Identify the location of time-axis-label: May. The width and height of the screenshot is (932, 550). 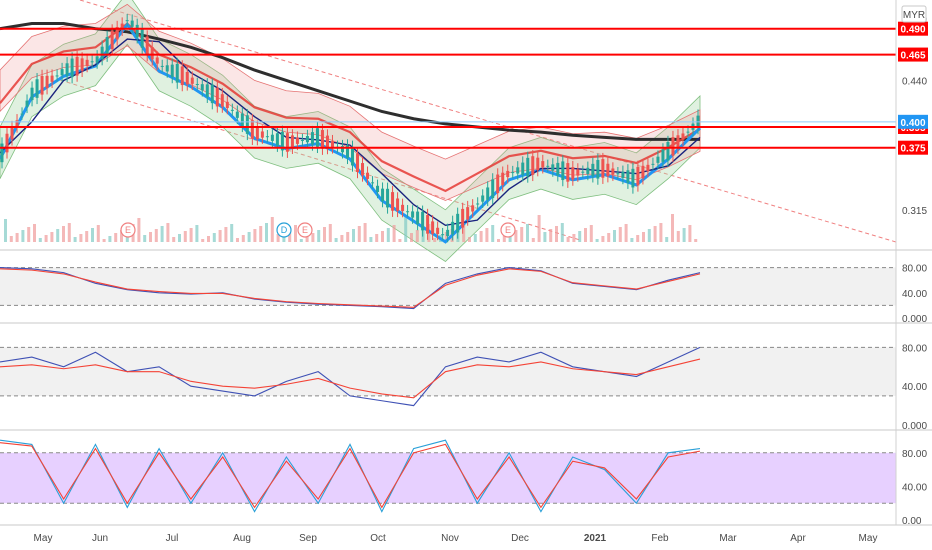
(868, 538).